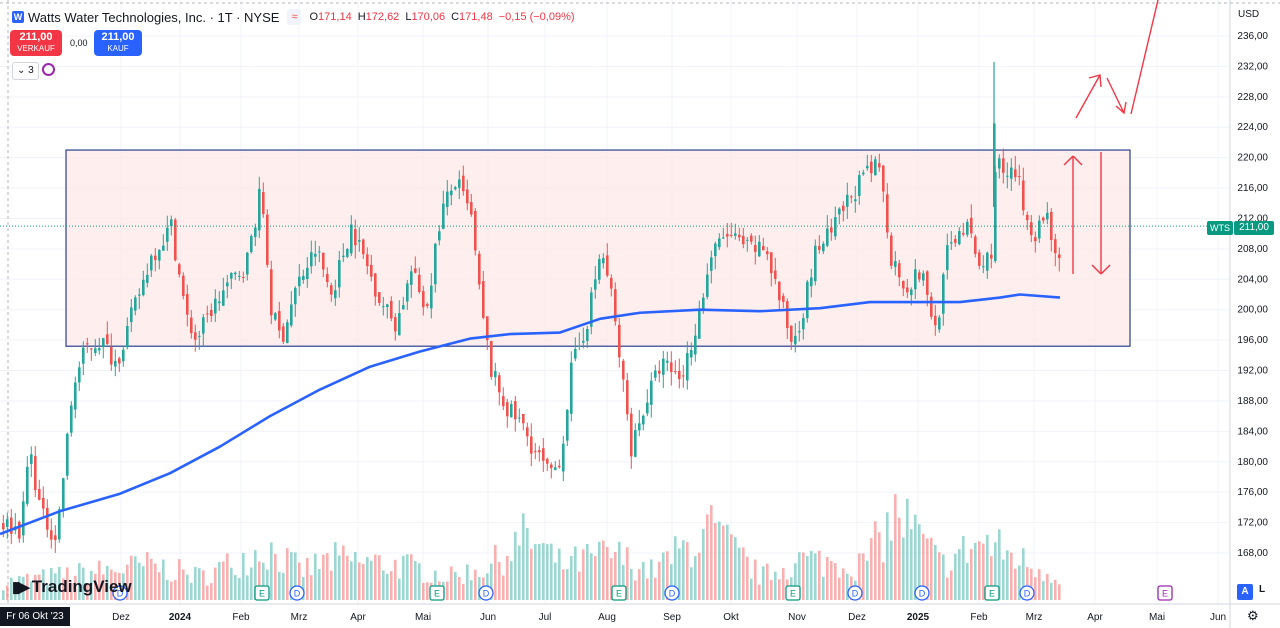 Image resolution: width=1280 pixels, height=628 pixels. I want to click on buy-button: 211,00 KAUF, so click(118, 43).